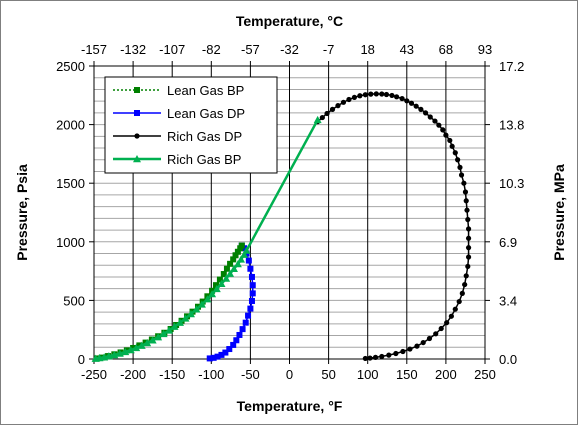  Describe the element at coordinates (368, 374) in the screenshot. I see `x-tick-label: 100` at that location.